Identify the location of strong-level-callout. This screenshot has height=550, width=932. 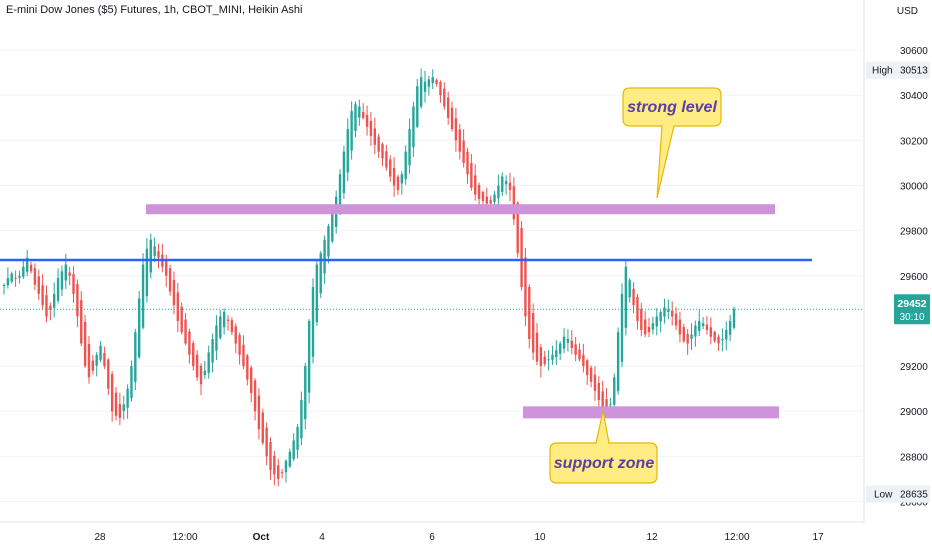
(672, 143).